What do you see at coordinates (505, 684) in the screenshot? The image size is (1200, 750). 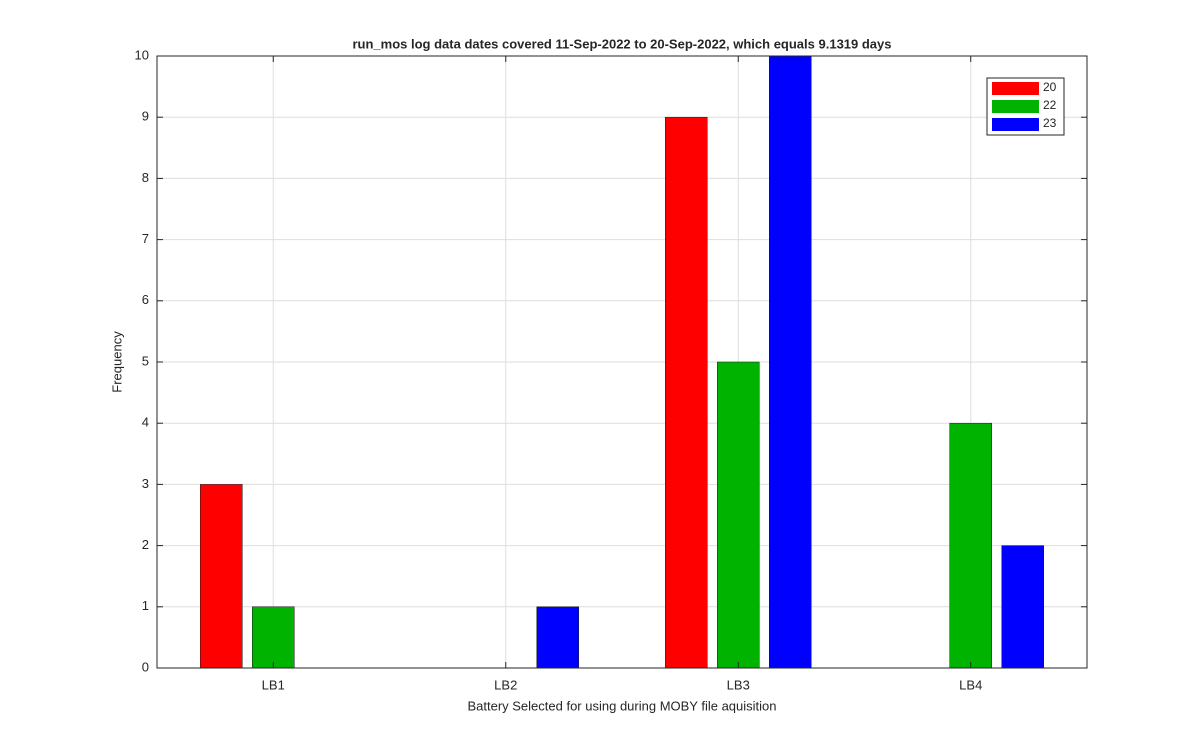 I see `x-tick-label: LB2` at bounding box center [505, 684].